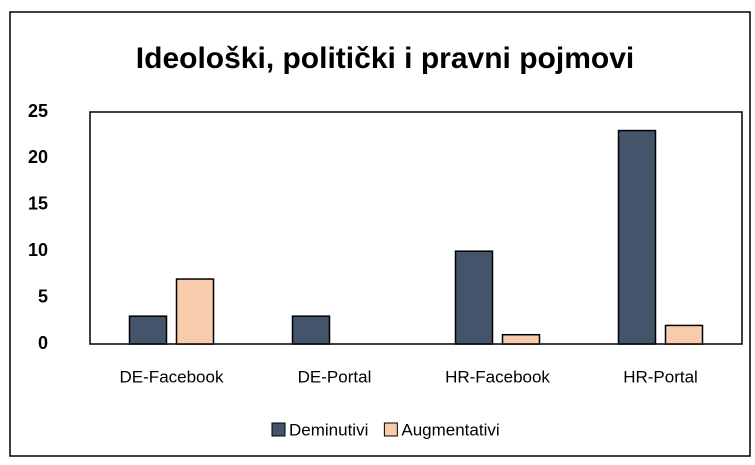 This screenshot has height=465, width=755. I want to click on x-tick-label: DE-Facebook, so click(172, 376).